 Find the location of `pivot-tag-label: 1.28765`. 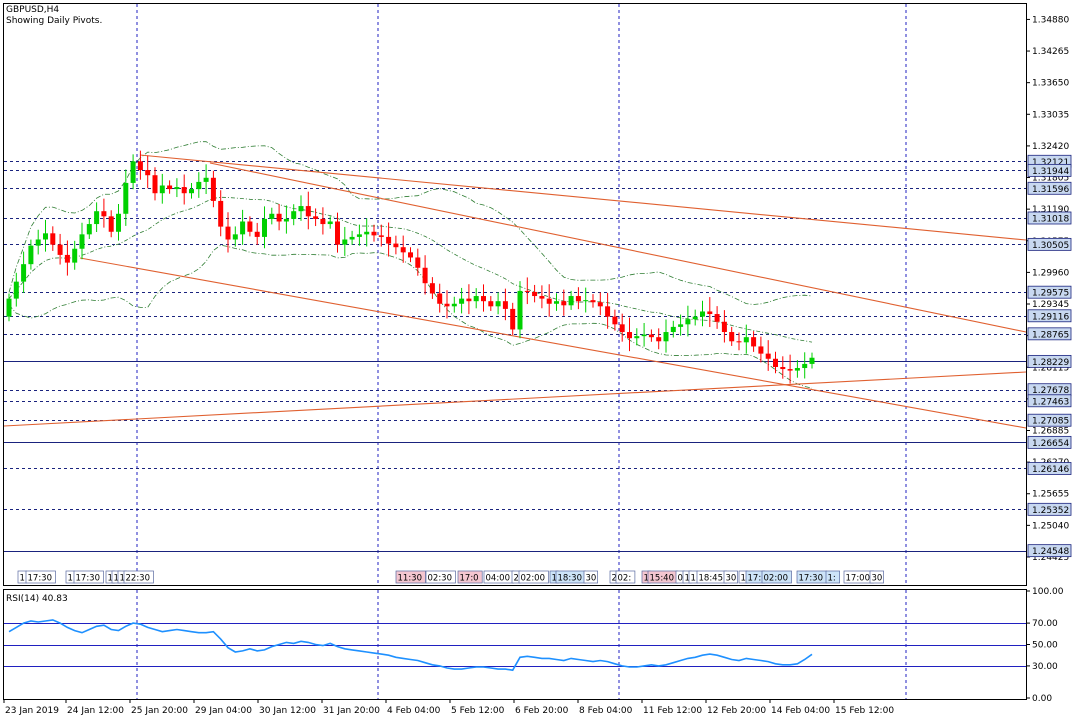

pivot-tag-label: 1.28765 is located at coordinates (1050, 335).